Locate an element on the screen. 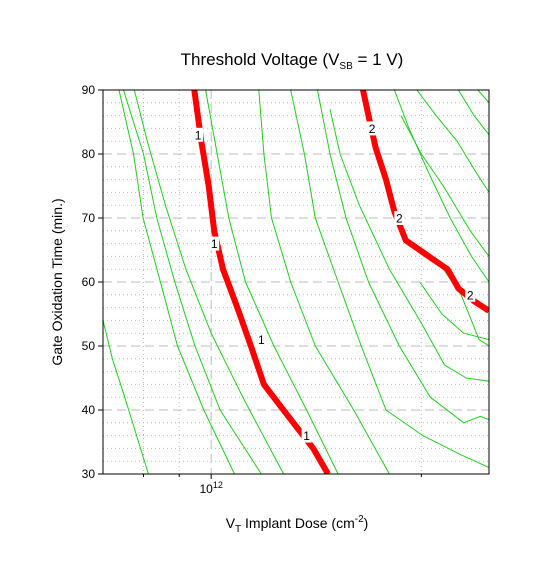 This screenshot has height=585, width=560. y-tick-label: 90 is located at coordinates (89, 90).